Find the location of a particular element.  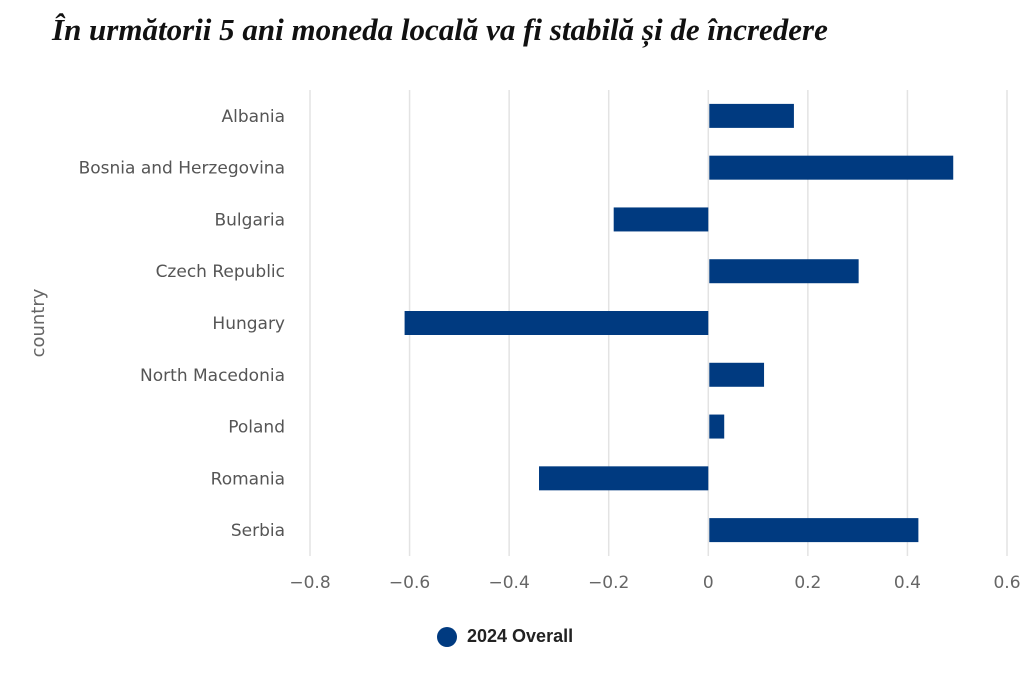

category-label: Hungary is located at coordinates (248, 324).